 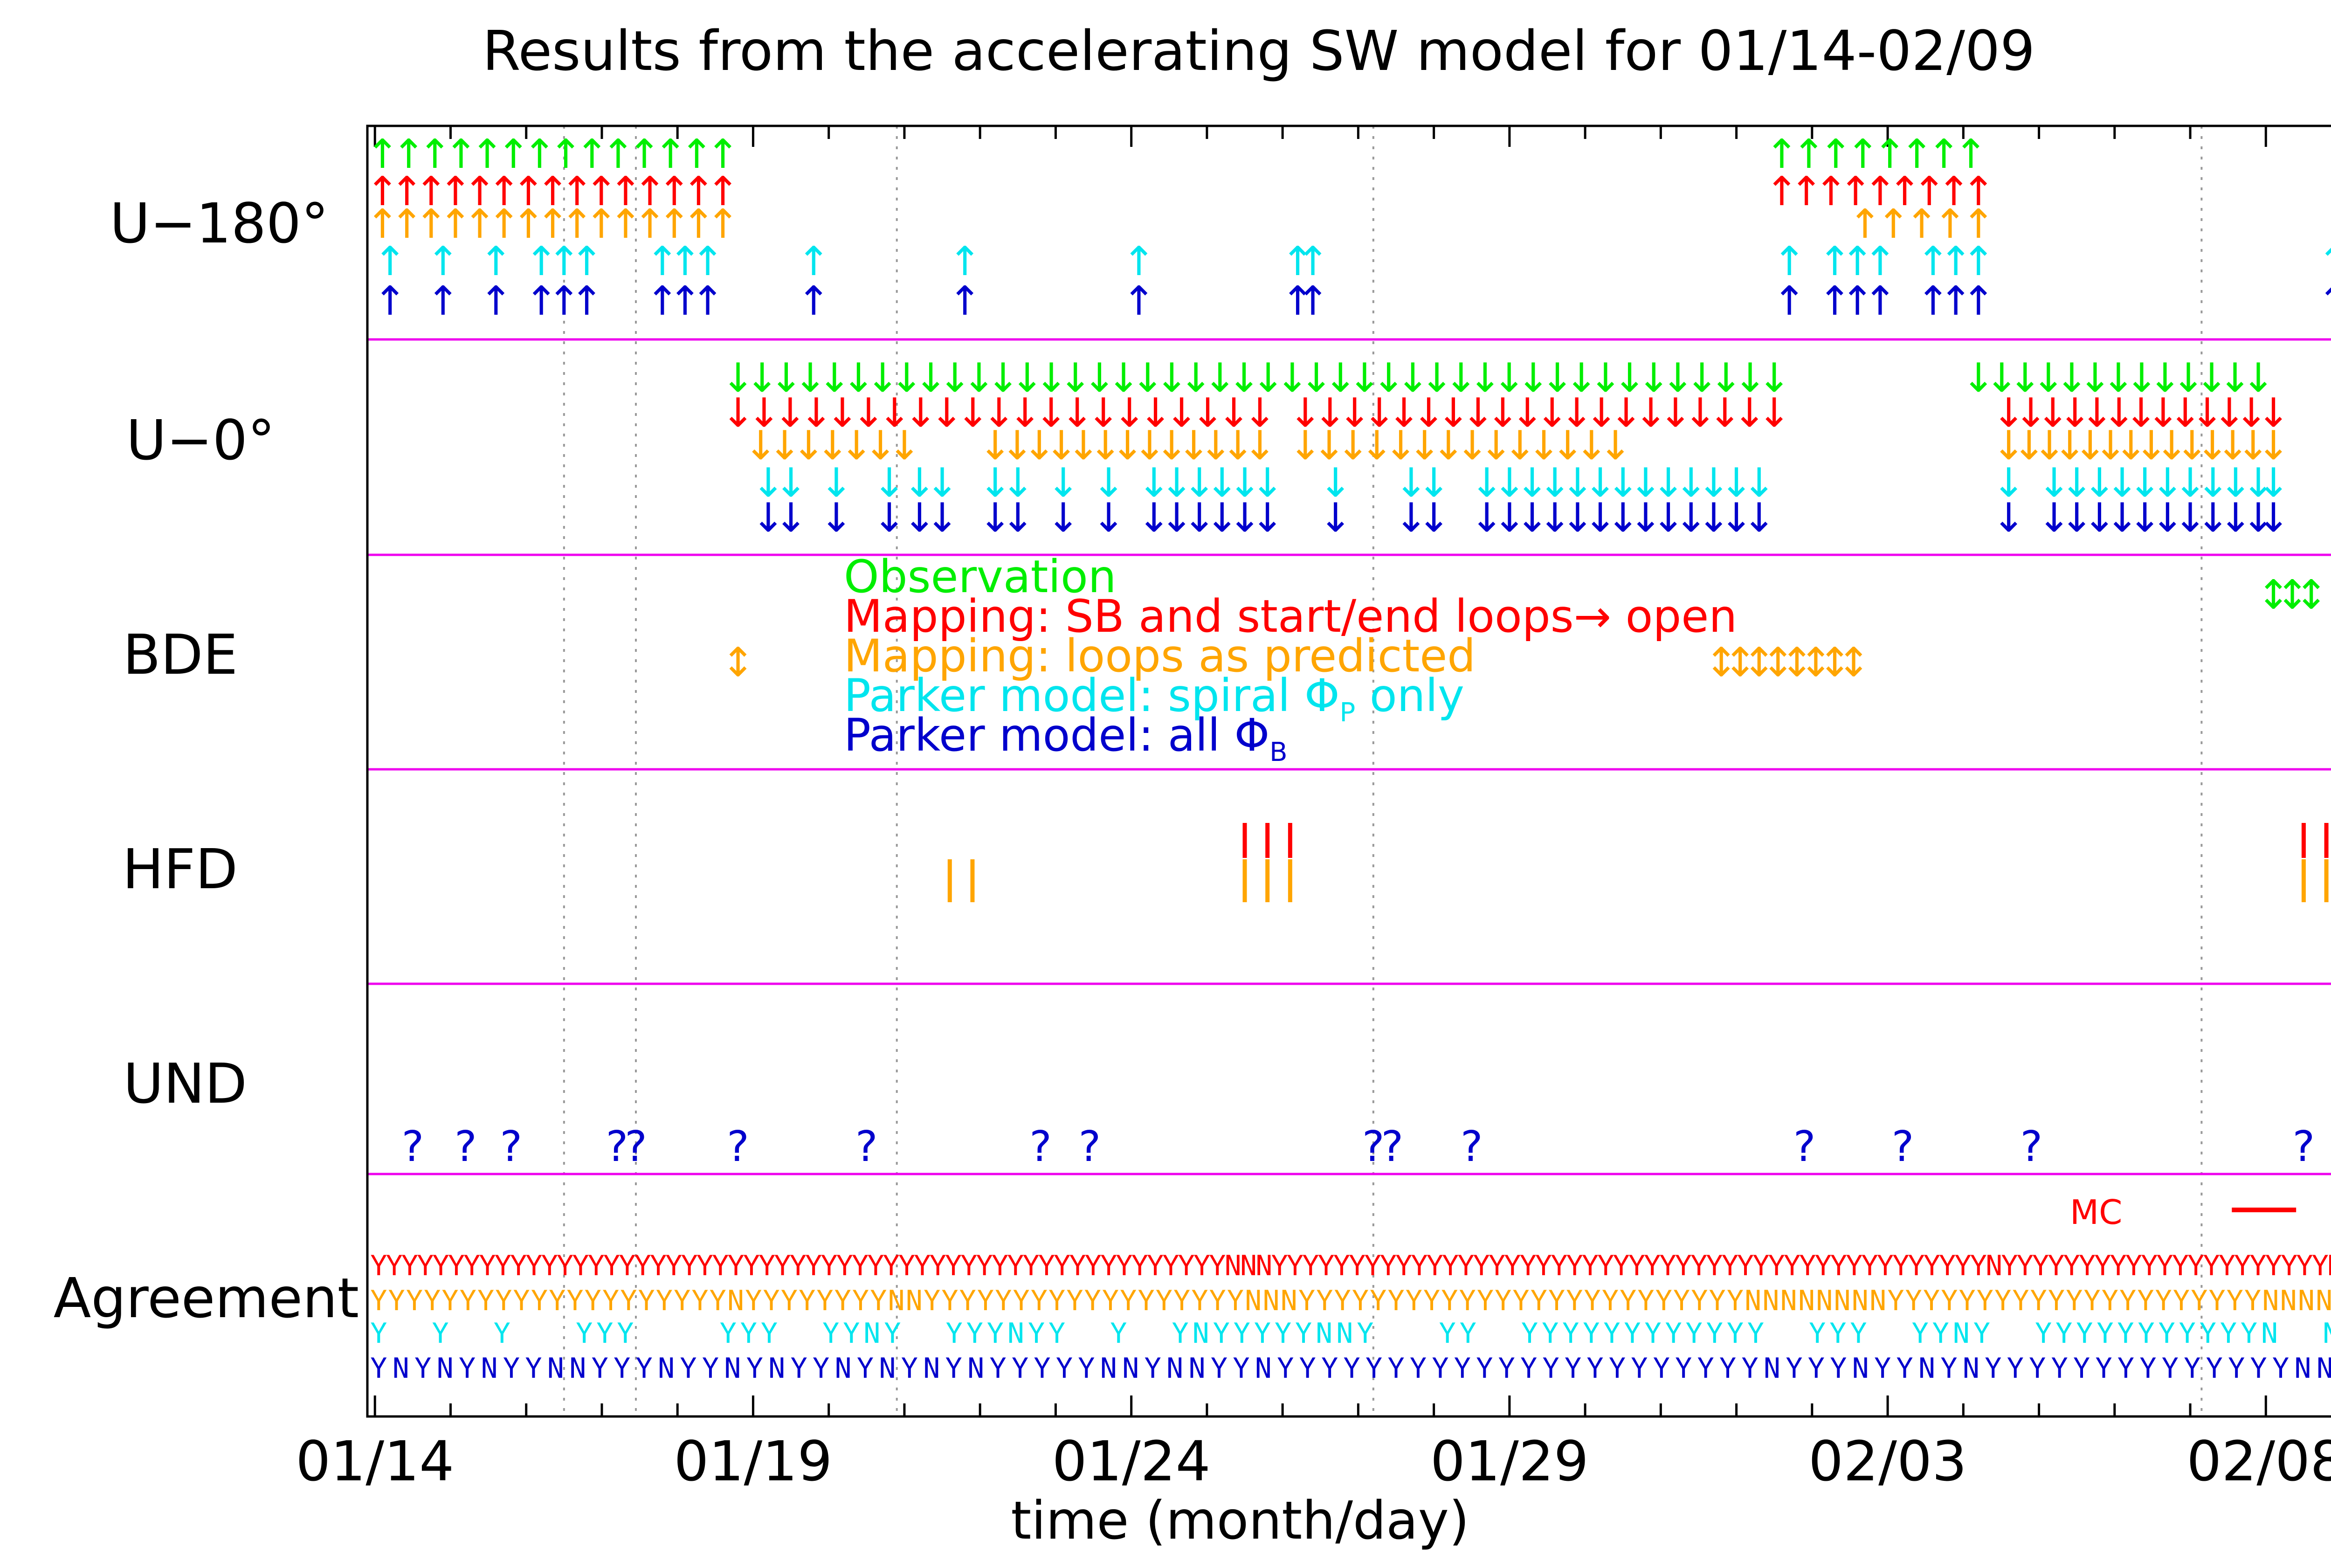 I want to click on up-arrow-parker_spiral: ↑, so click(x=1139, y=261).